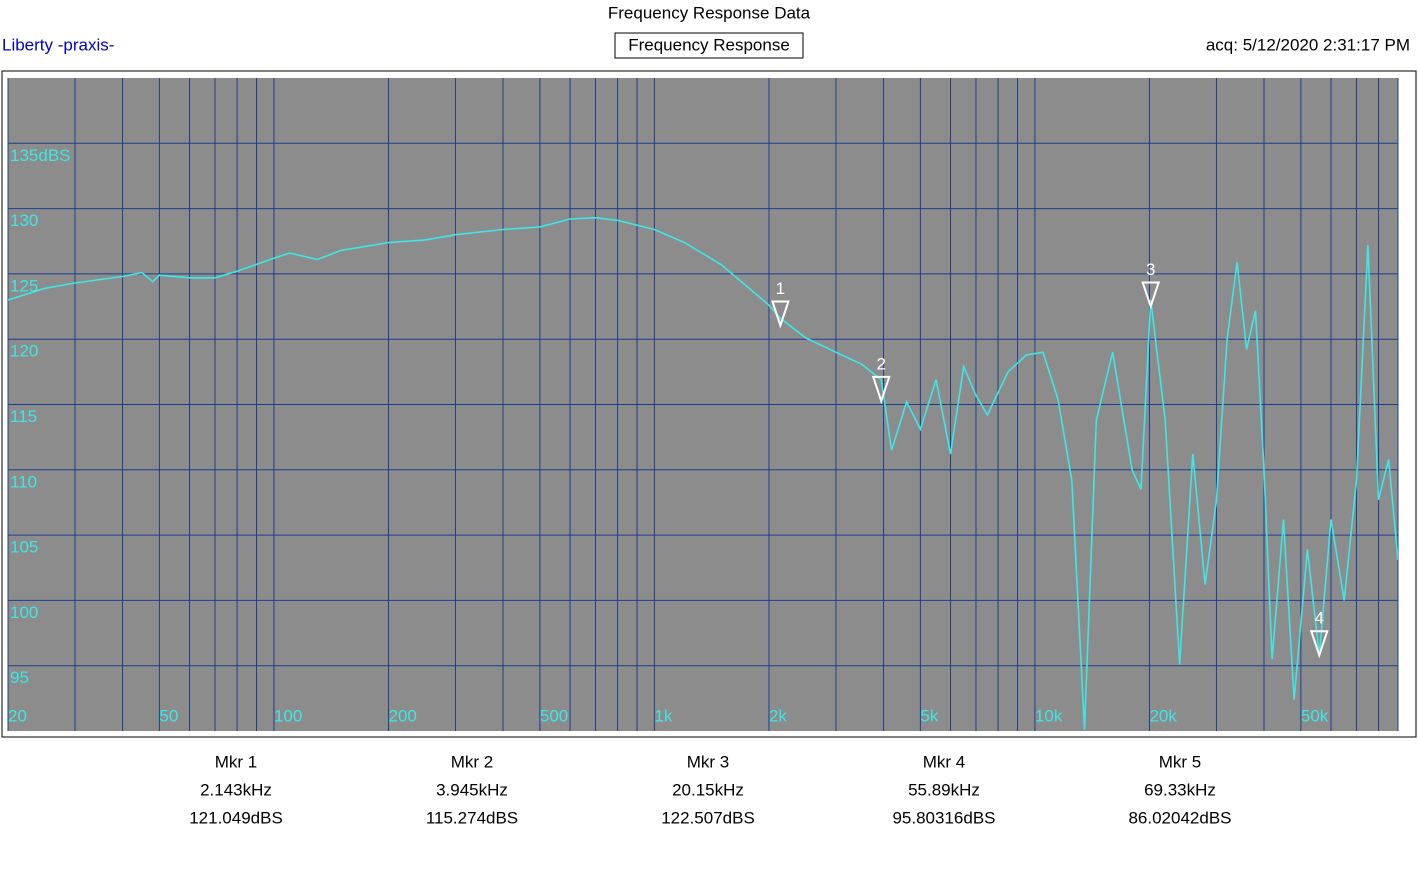 Image resolution: width=1418 pixels, height=887 pixels. Describe the element at coordinates (708, 789) in the screenshot. I see `marker-freq: 20.15kHz` at that location.